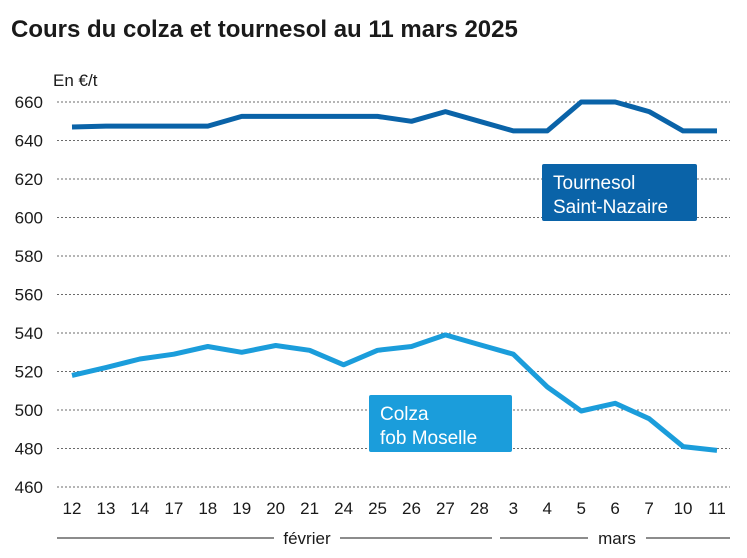 This screenshot has width=747, height=558. I want to click on x-tick-label-24: 24, so click(343, 508).